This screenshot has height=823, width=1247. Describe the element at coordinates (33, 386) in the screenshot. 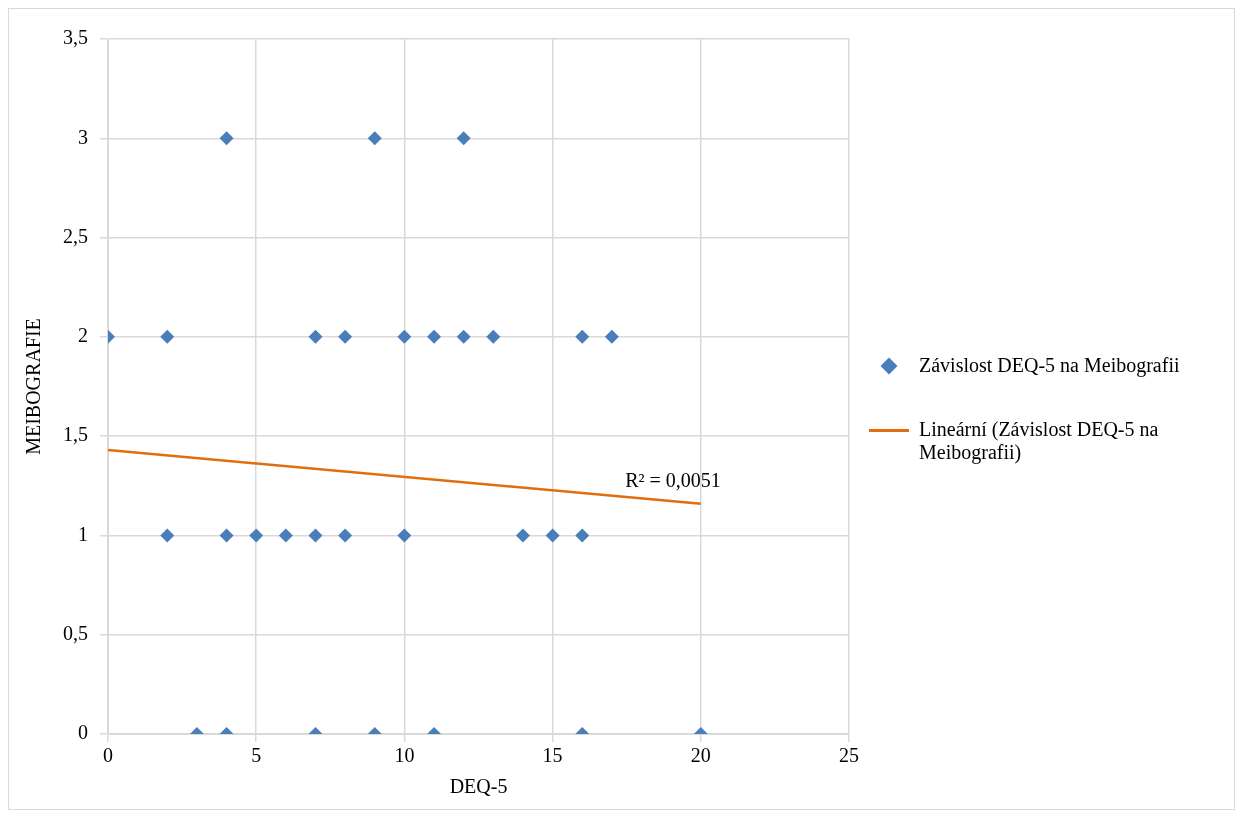

I see `y-axis-title: MEIBOGRAFIE` at that location.